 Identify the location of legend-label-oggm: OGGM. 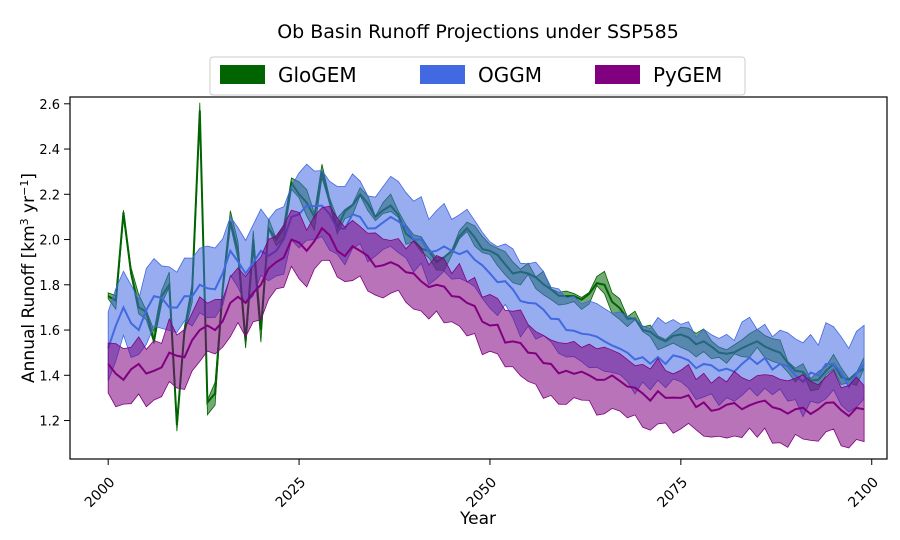
(510, 75).